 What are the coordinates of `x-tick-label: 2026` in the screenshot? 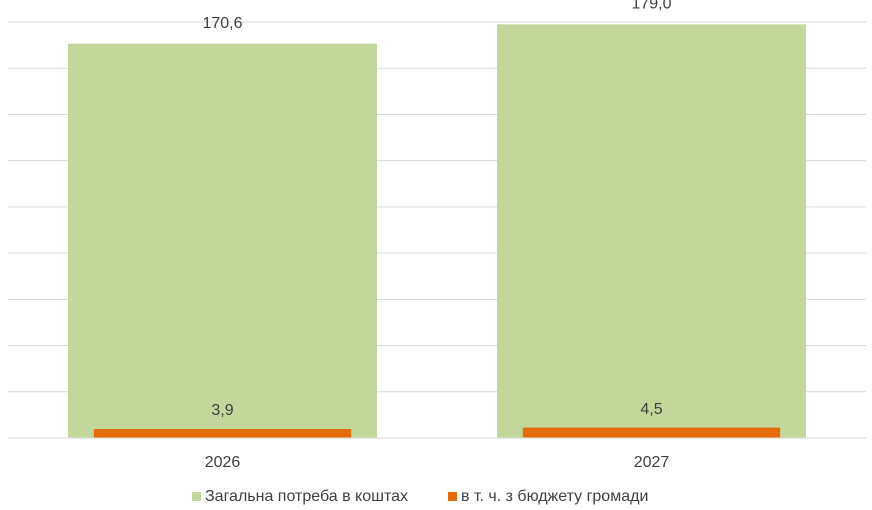 It's located at (223, 462).